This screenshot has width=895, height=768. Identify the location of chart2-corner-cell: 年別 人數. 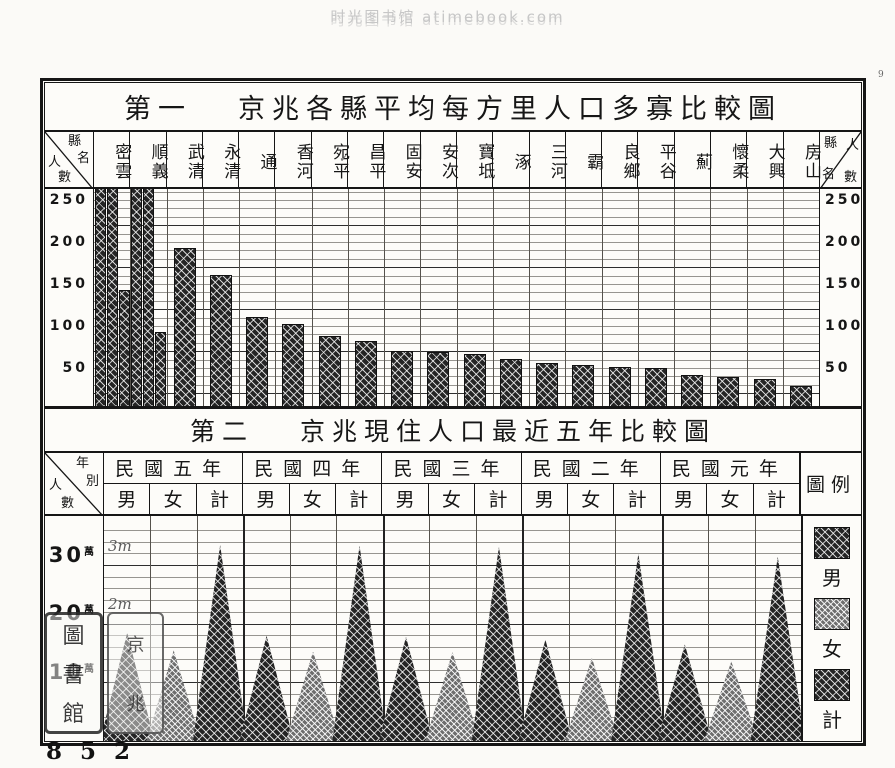
(74, 483).